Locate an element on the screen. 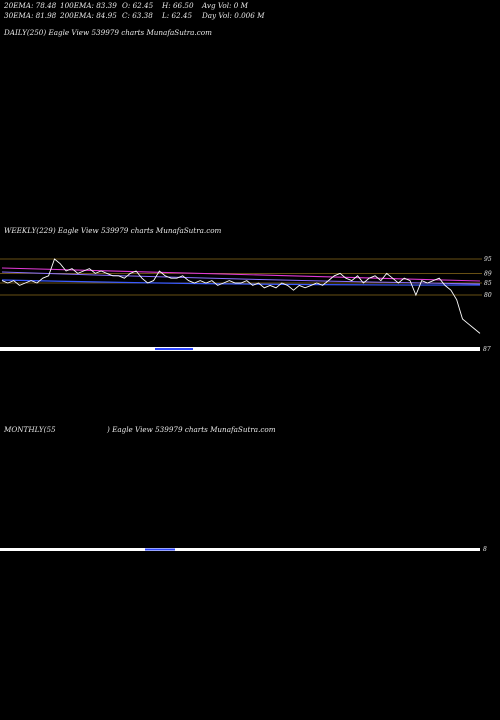 Image resolution: width=500 pixels, height=720 pixels. monthly-volume-tick-label: 8 is located at coordinates (485, 549).